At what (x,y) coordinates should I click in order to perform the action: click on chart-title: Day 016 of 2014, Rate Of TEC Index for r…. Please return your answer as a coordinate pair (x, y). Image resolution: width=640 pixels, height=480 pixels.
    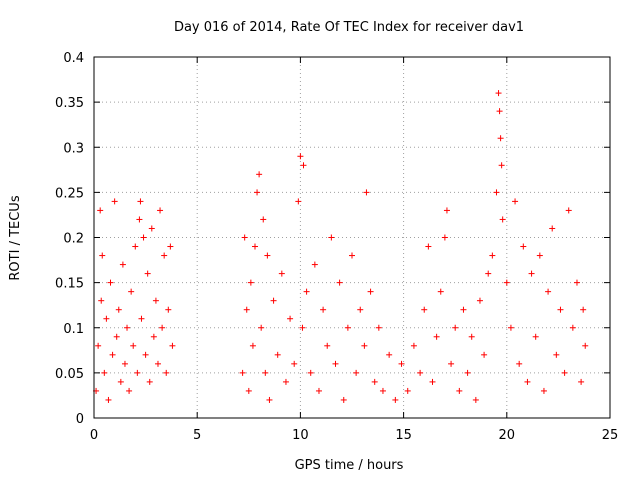
    Looking at the image, I should click on (349, 27).